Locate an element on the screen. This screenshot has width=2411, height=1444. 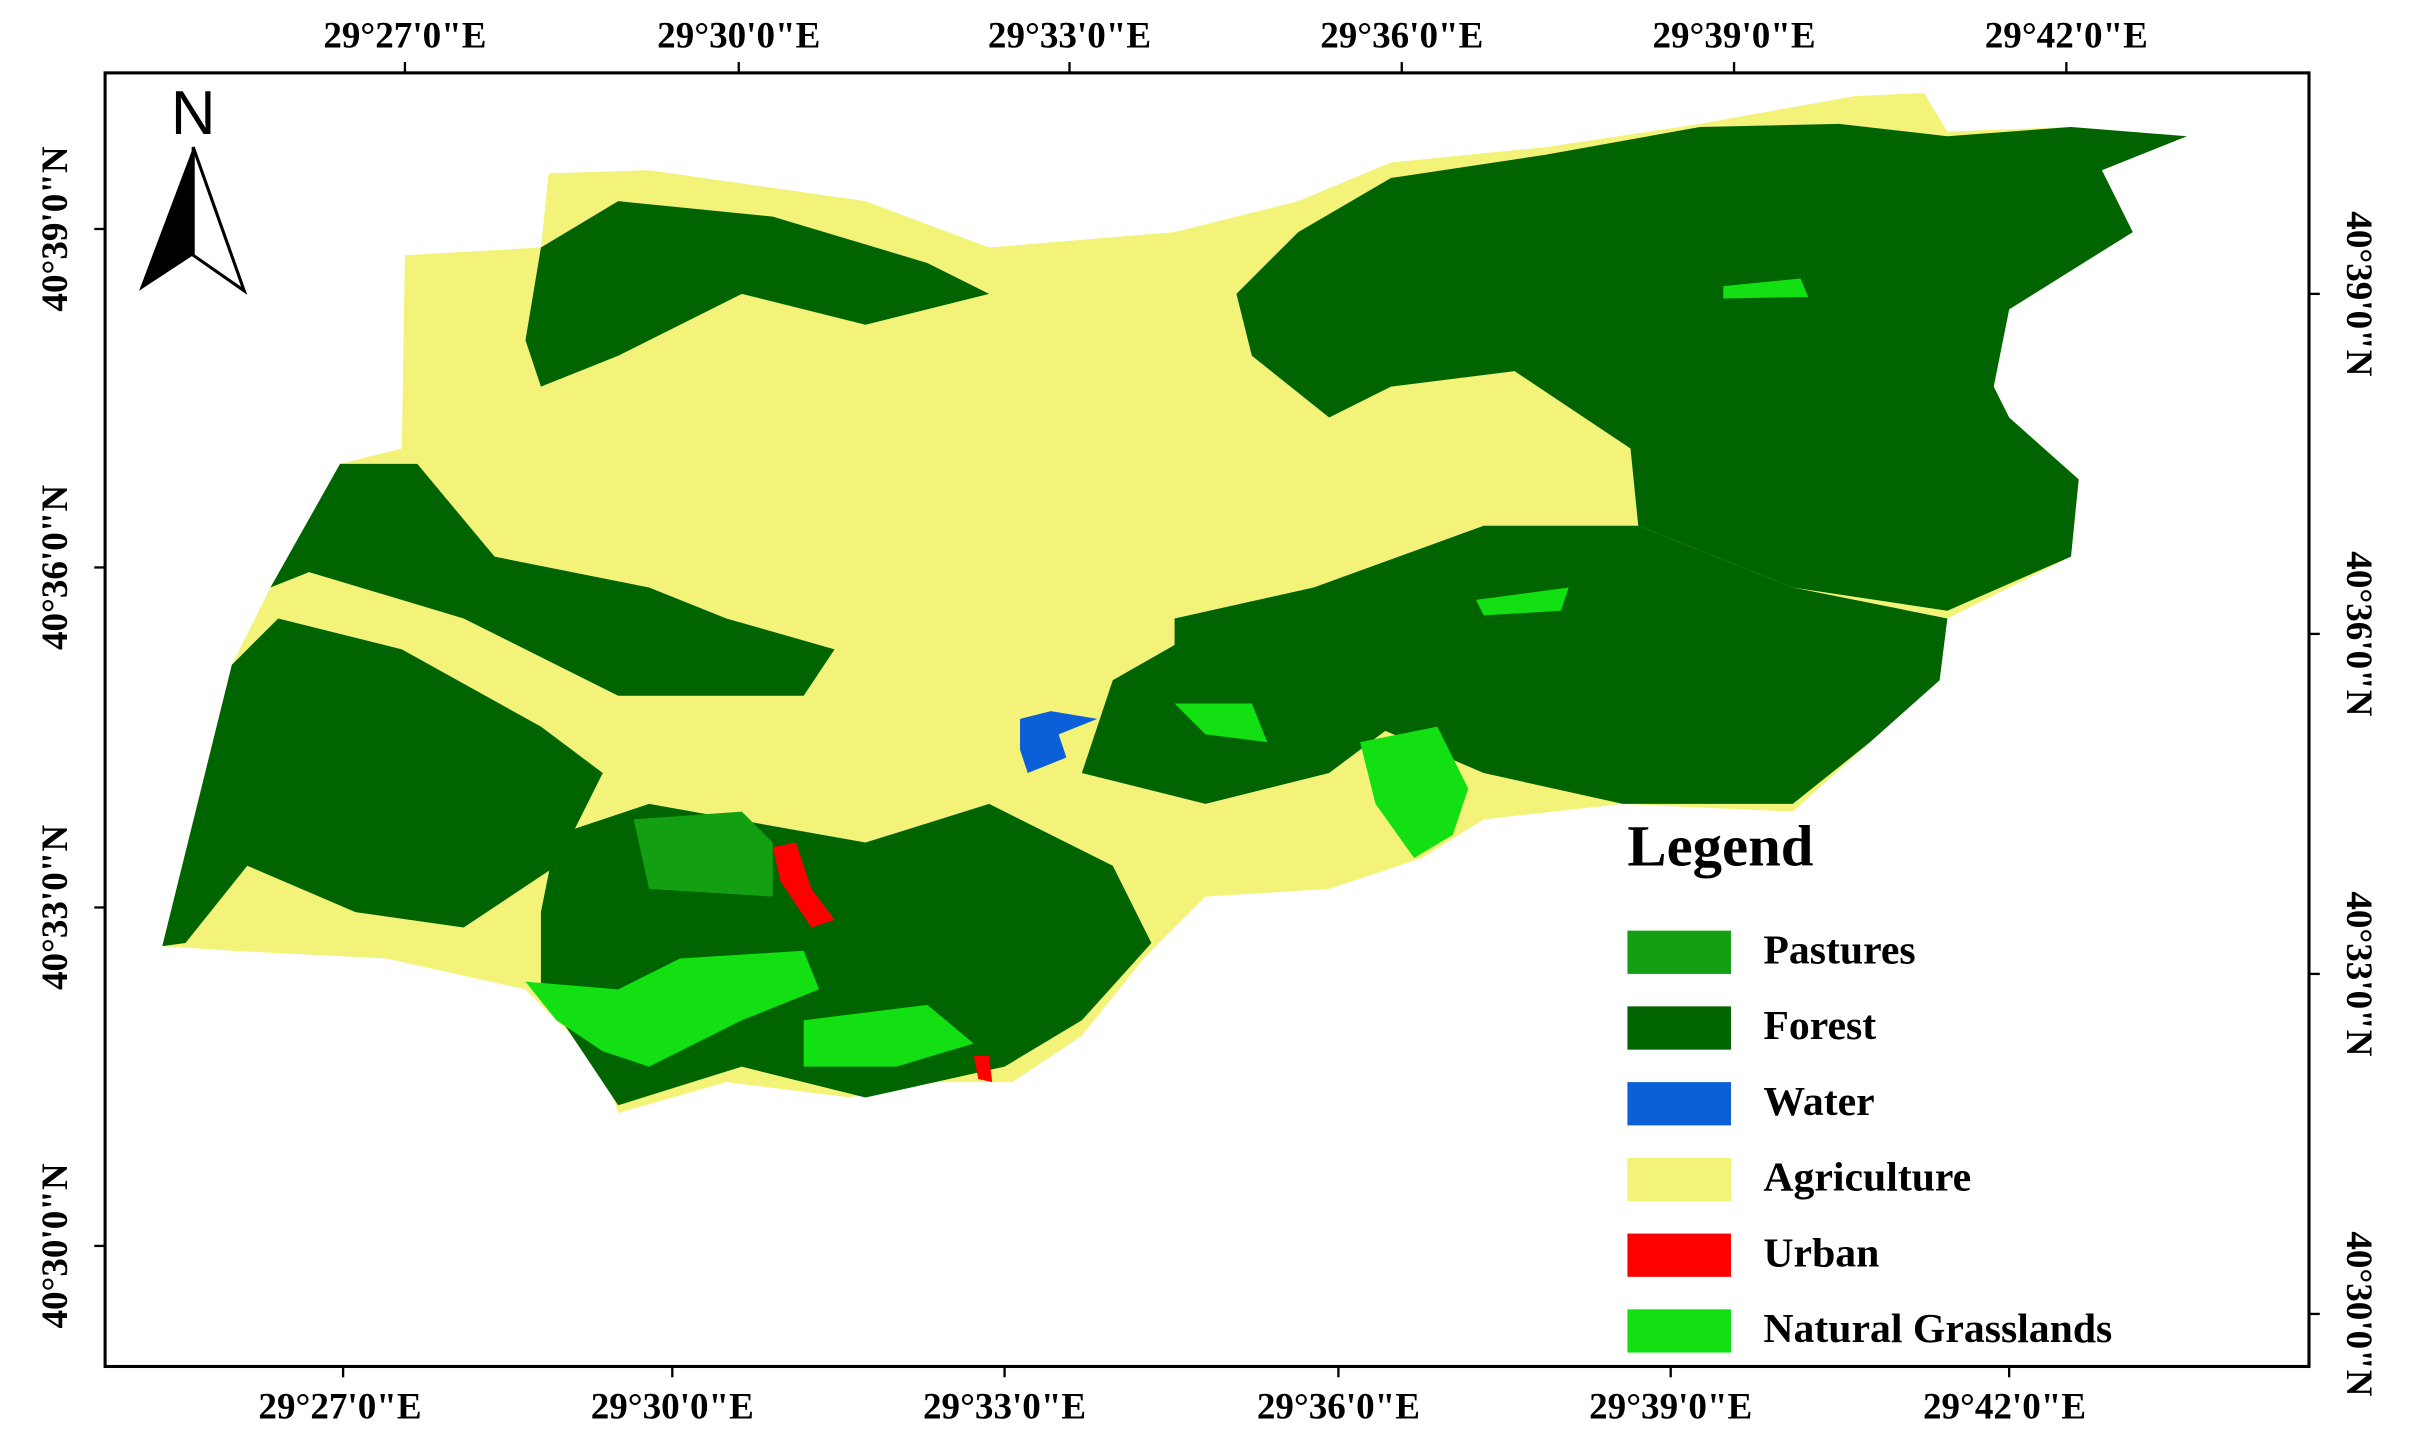
left-axis-labels: 40°39'0"N 40°36'0"N 40°33'0"N 40°30'0"N is located at coordinates (55, 737).